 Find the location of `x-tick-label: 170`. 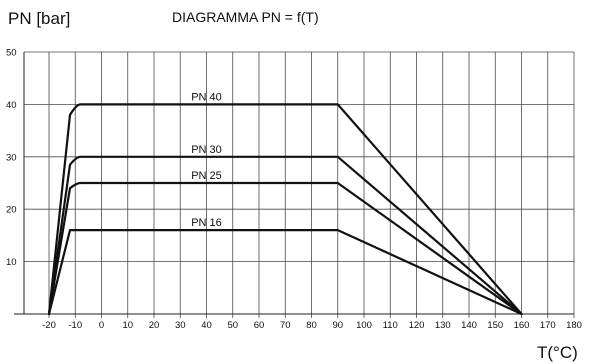

x-tick-label: 170 is located at coordinates (548, 325).